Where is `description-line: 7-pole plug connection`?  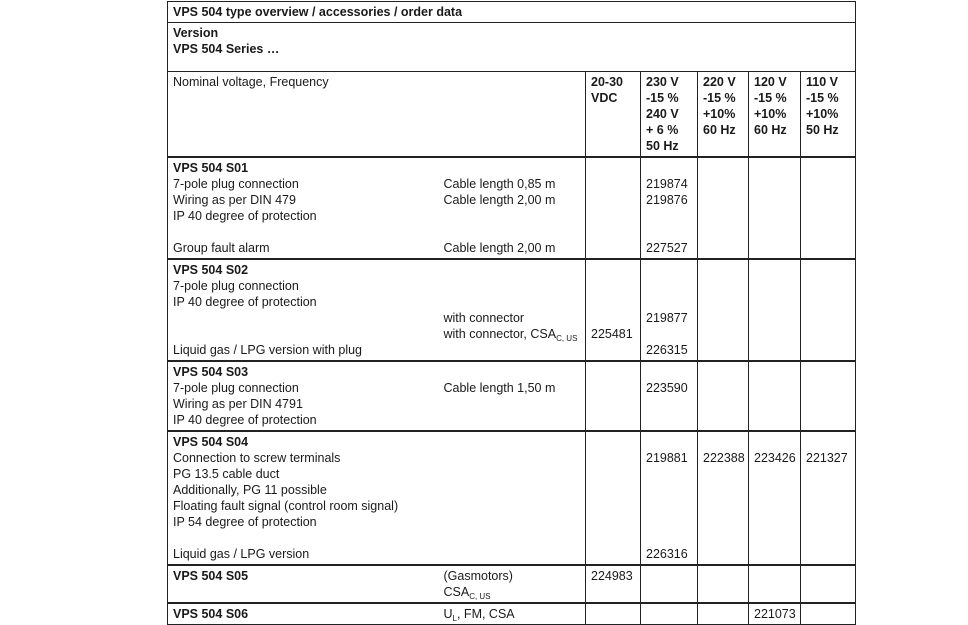
description-line: 7-pole plug connection is located at coordinates (236, 184).